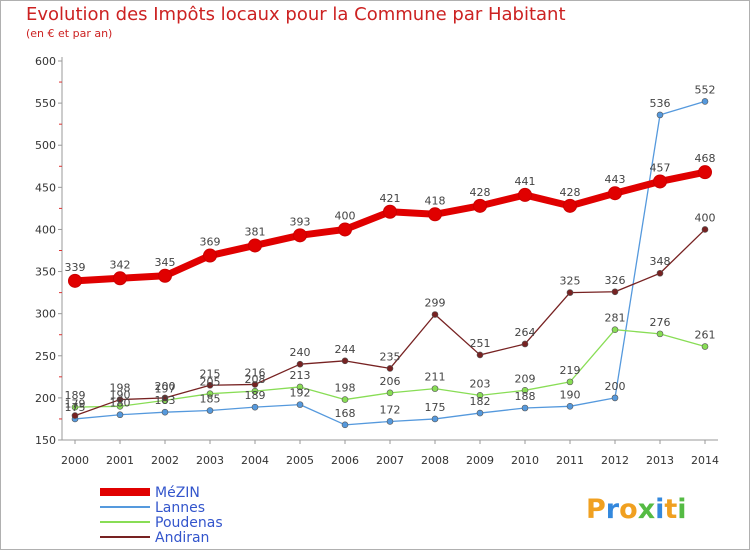  I want to click on data-label: 215, so click(210, 373).